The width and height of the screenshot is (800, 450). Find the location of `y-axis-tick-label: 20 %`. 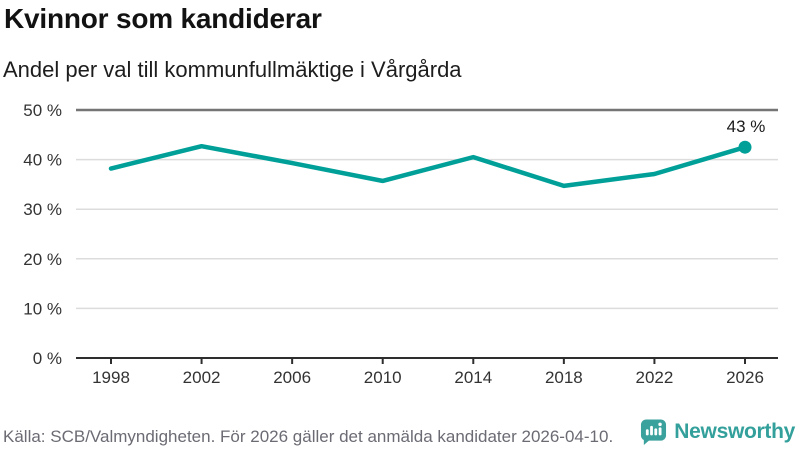

y-axis-tick-label: 20 % is located at coordinates (42, 259).